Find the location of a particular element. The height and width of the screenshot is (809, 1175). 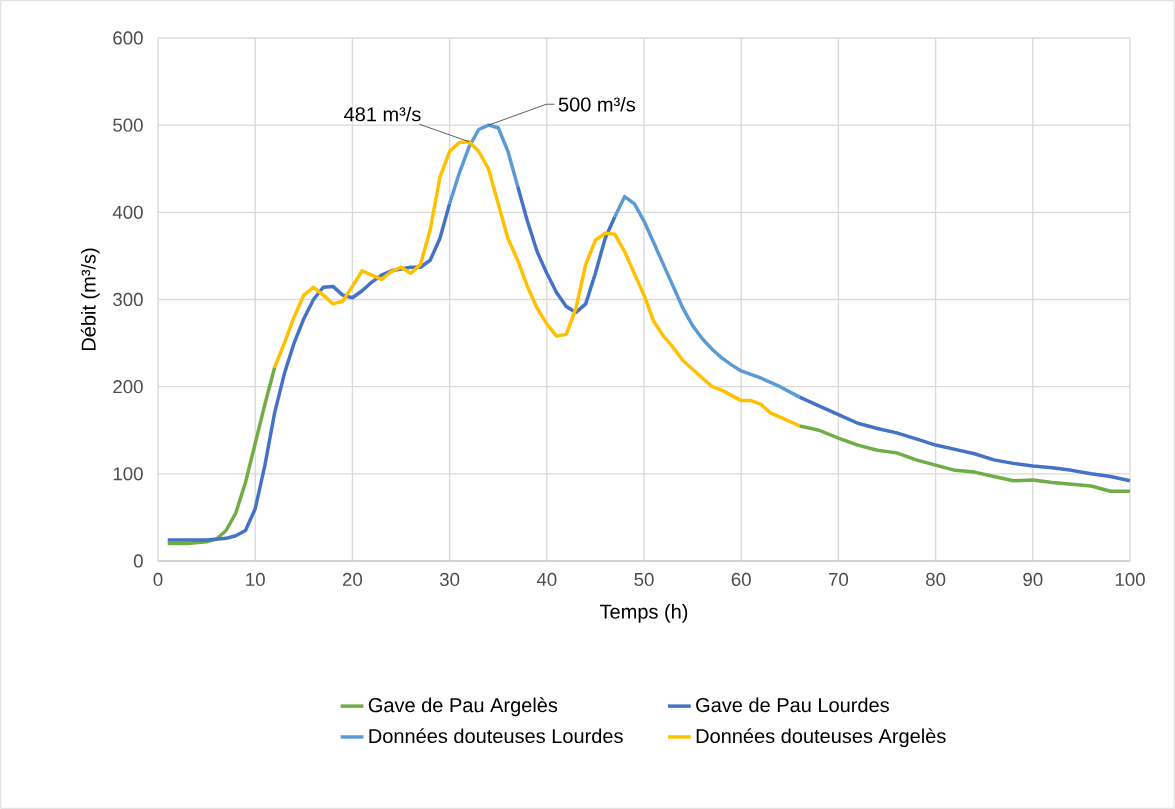

annotation: 500 m³/s is located at coordinates (597, 104).